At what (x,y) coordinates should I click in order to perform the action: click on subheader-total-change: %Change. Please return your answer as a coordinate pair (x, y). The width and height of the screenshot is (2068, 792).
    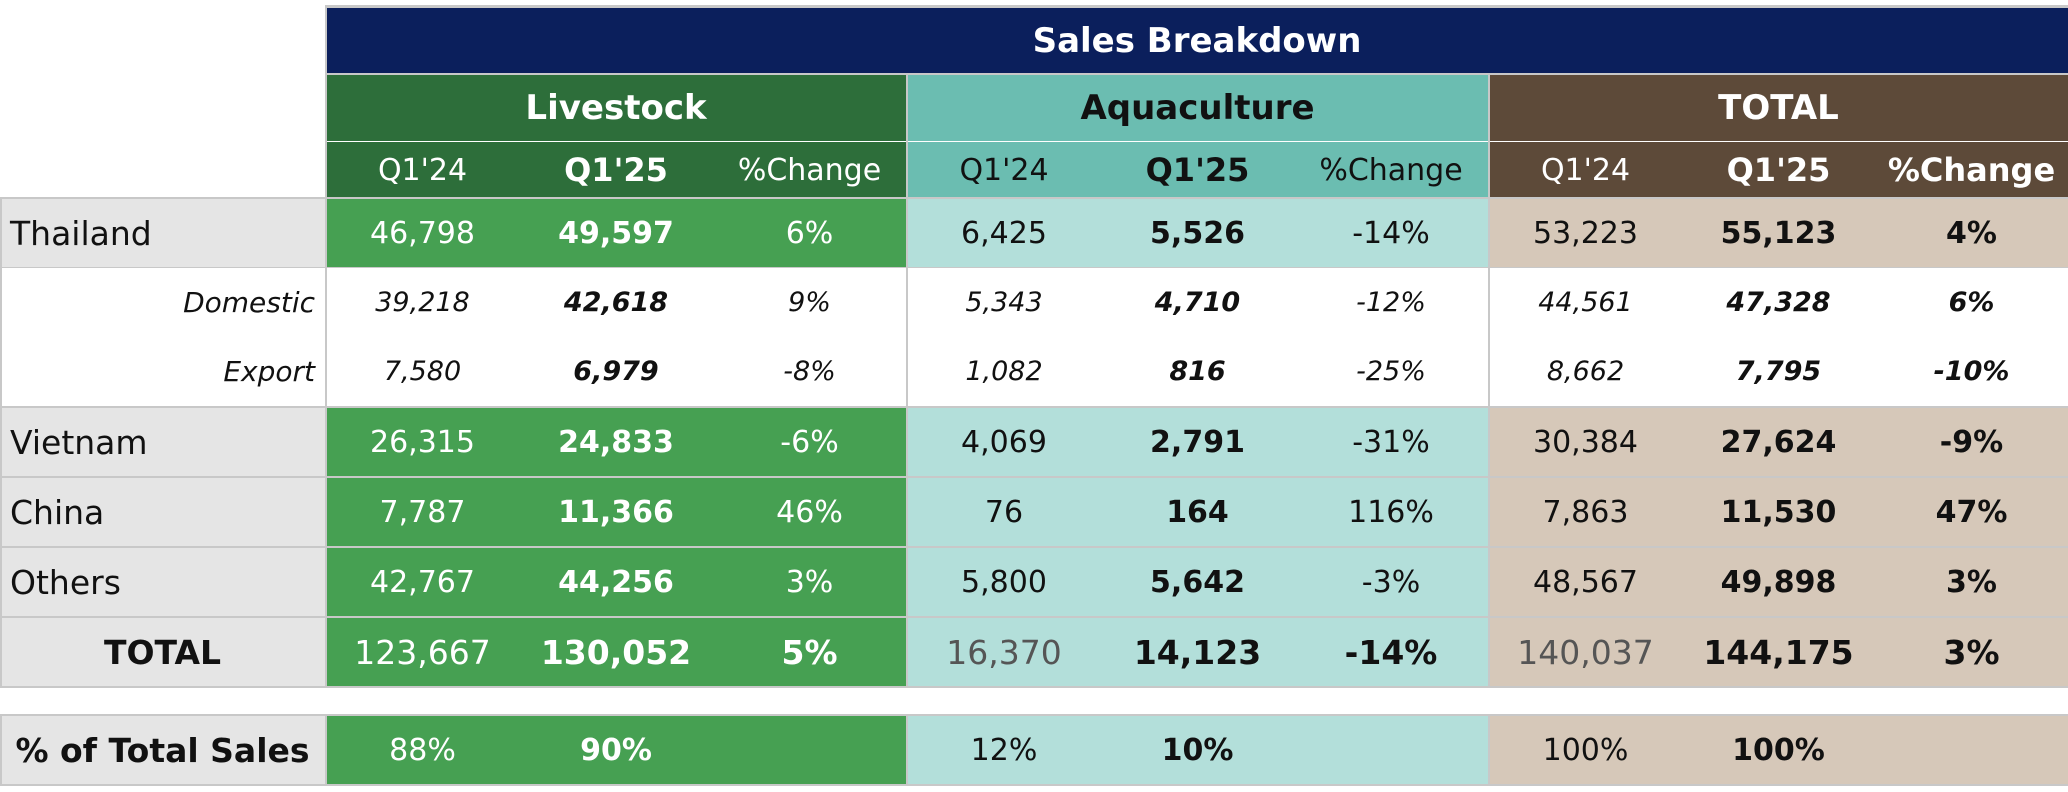
    Looking at the image, I should click on (1971, 170).